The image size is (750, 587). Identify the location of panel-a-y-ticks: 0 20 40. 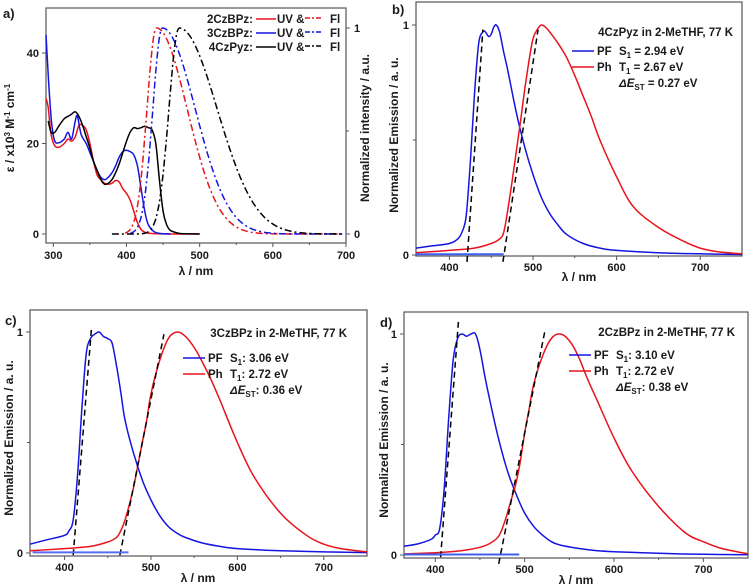
(36, 144).